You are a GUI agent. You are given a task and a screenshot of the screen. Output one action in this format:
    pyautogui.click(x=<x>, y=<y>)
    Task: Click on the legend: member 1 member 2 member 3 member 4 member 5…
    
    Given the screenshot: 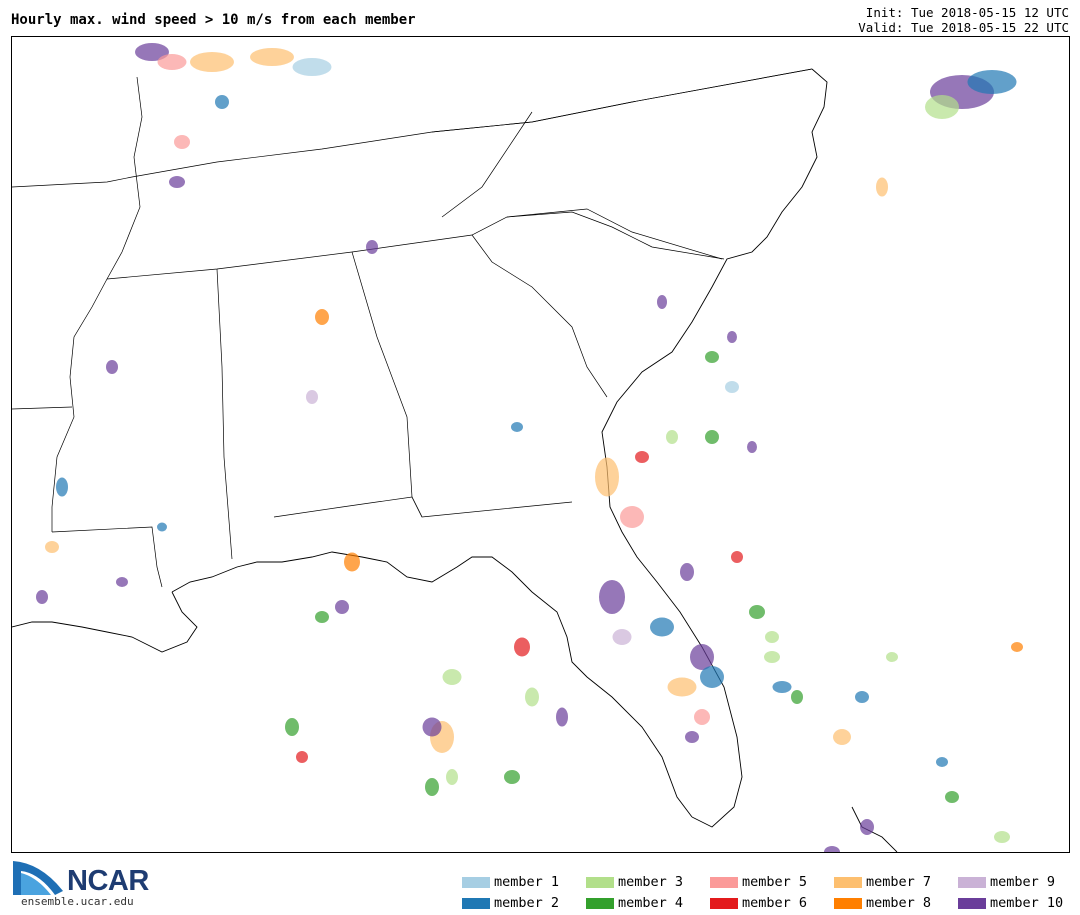 What is the action you would take?
    pyautogui.click(x=767, y=893)
    